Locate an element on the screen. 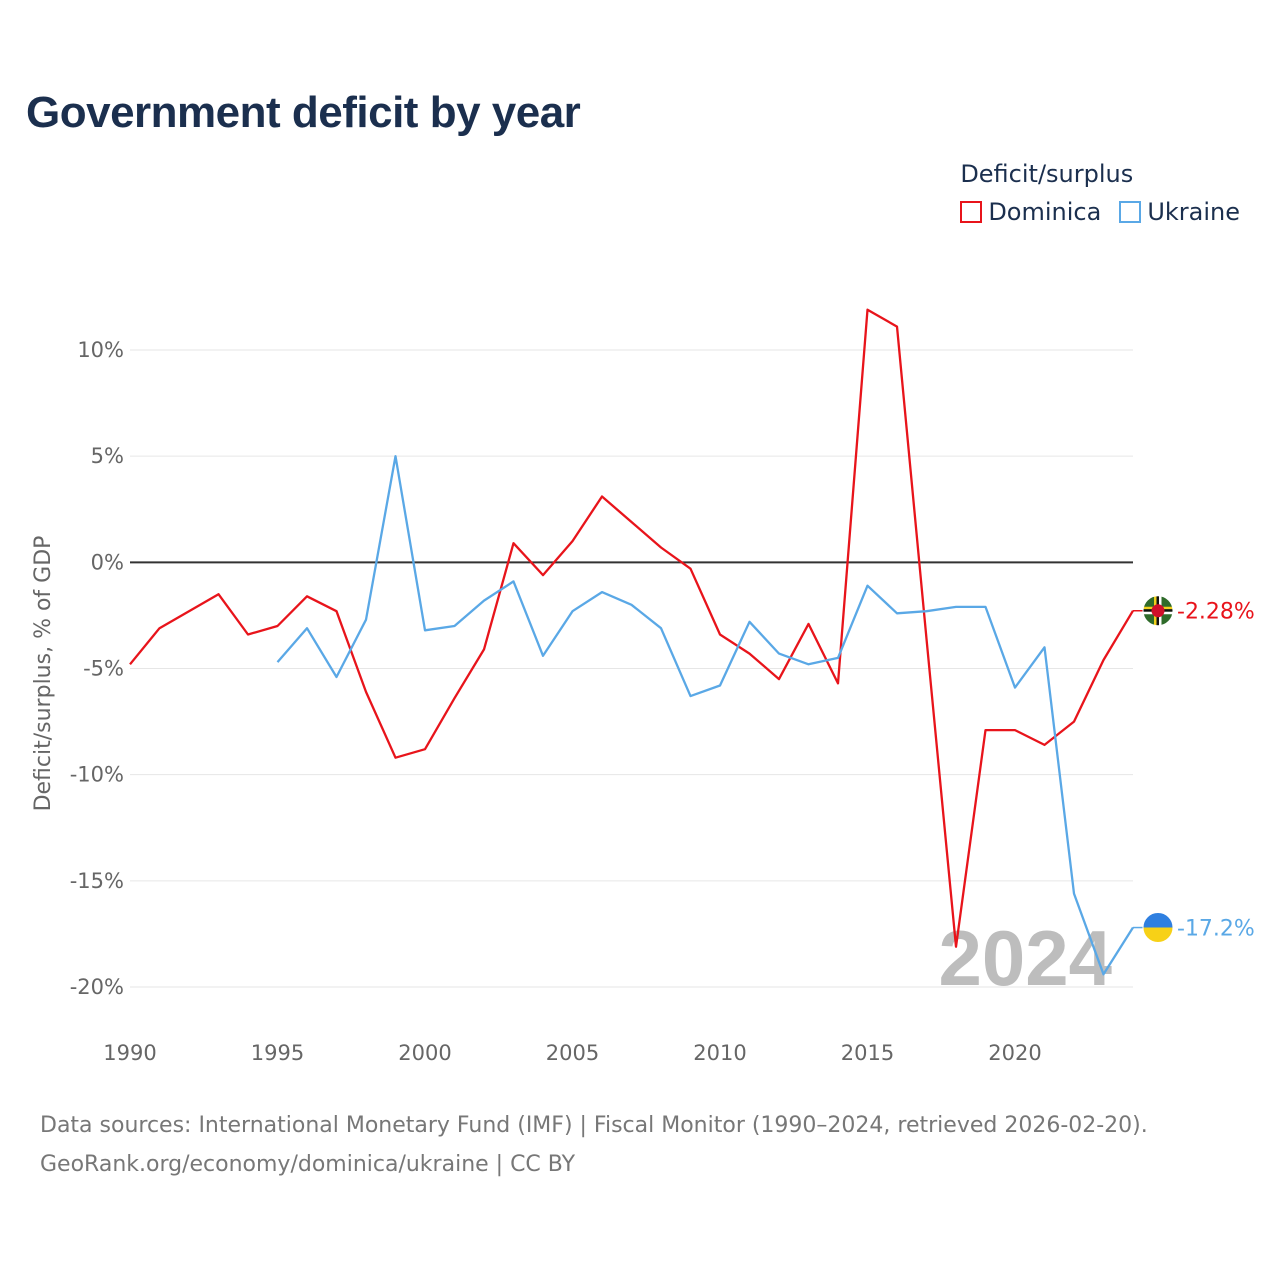  y-tick-label: 5% is located at coordinates (107, 456).